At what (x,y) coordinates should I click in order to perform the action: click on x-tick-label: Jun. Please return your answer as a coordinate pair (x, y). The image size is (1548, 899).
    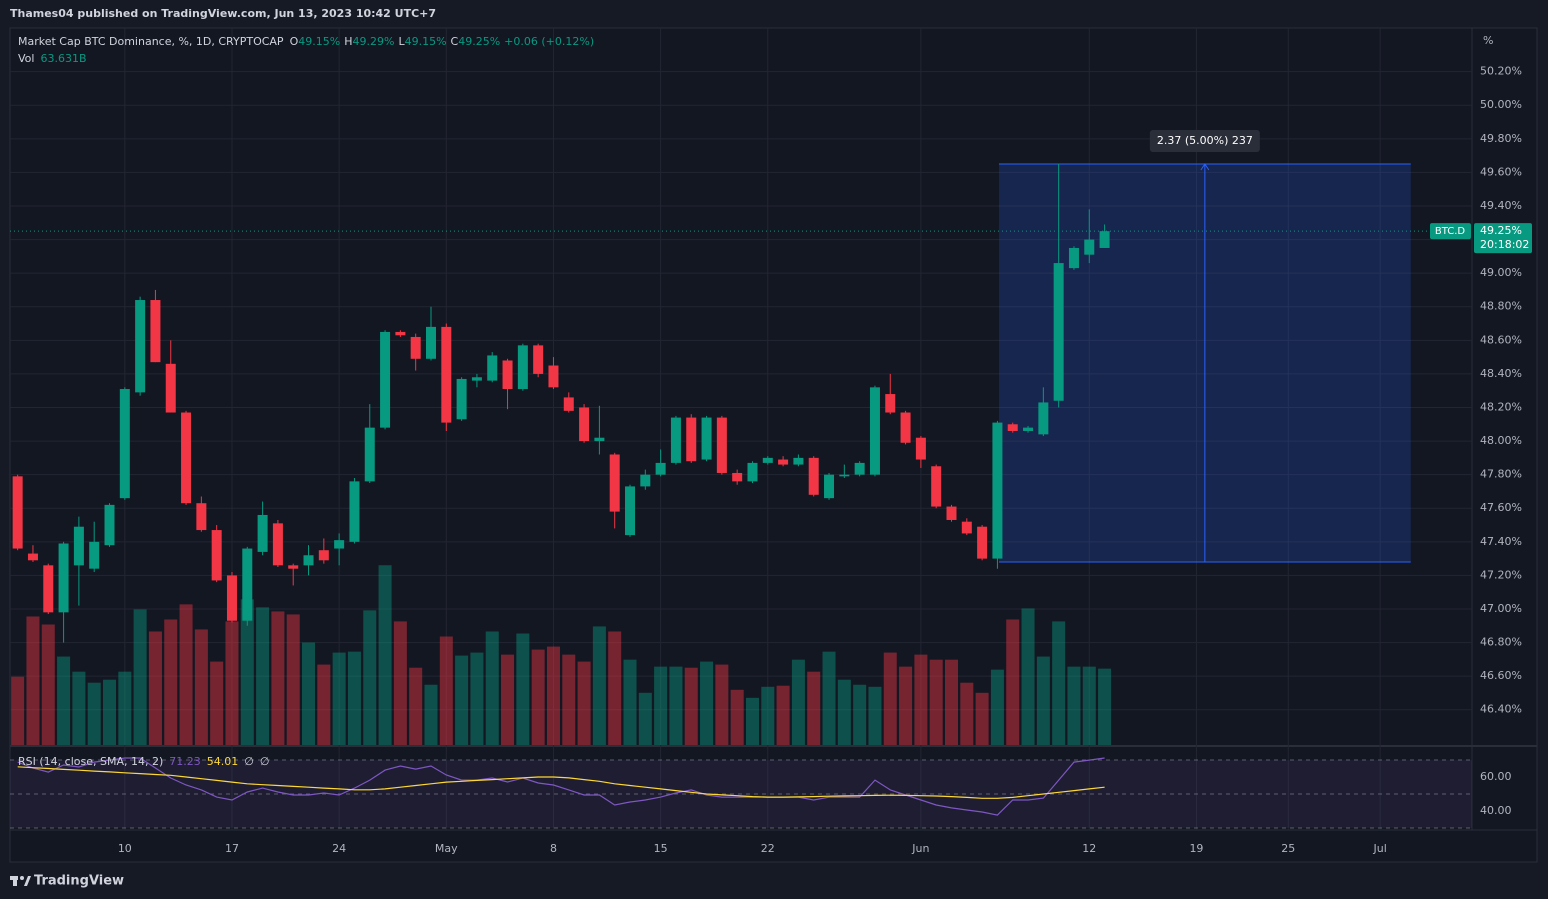
    Looking at the image, I should click on (920, 848).